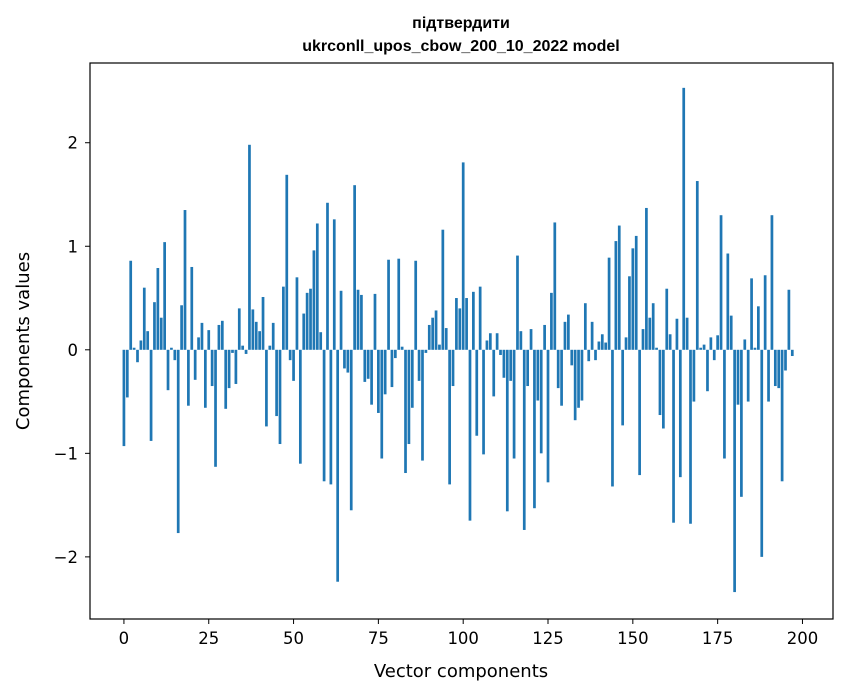 This screenshot has width=847, height=696. What do you see at coordinates (66, 557) in the screenshot?
I see `y-tick-label: −2` at bounding box center [66, 557].